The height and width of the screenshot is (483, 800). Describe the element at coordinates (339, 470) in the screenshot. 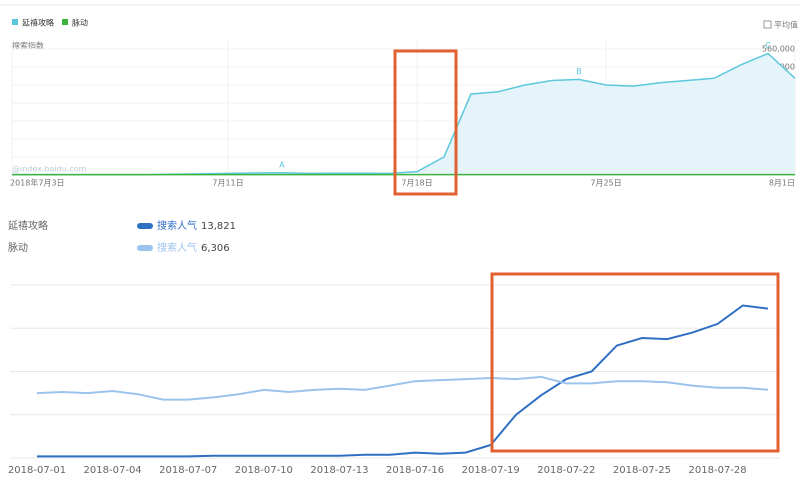

I see `x-tick-label: 2018-07-13` at that location.